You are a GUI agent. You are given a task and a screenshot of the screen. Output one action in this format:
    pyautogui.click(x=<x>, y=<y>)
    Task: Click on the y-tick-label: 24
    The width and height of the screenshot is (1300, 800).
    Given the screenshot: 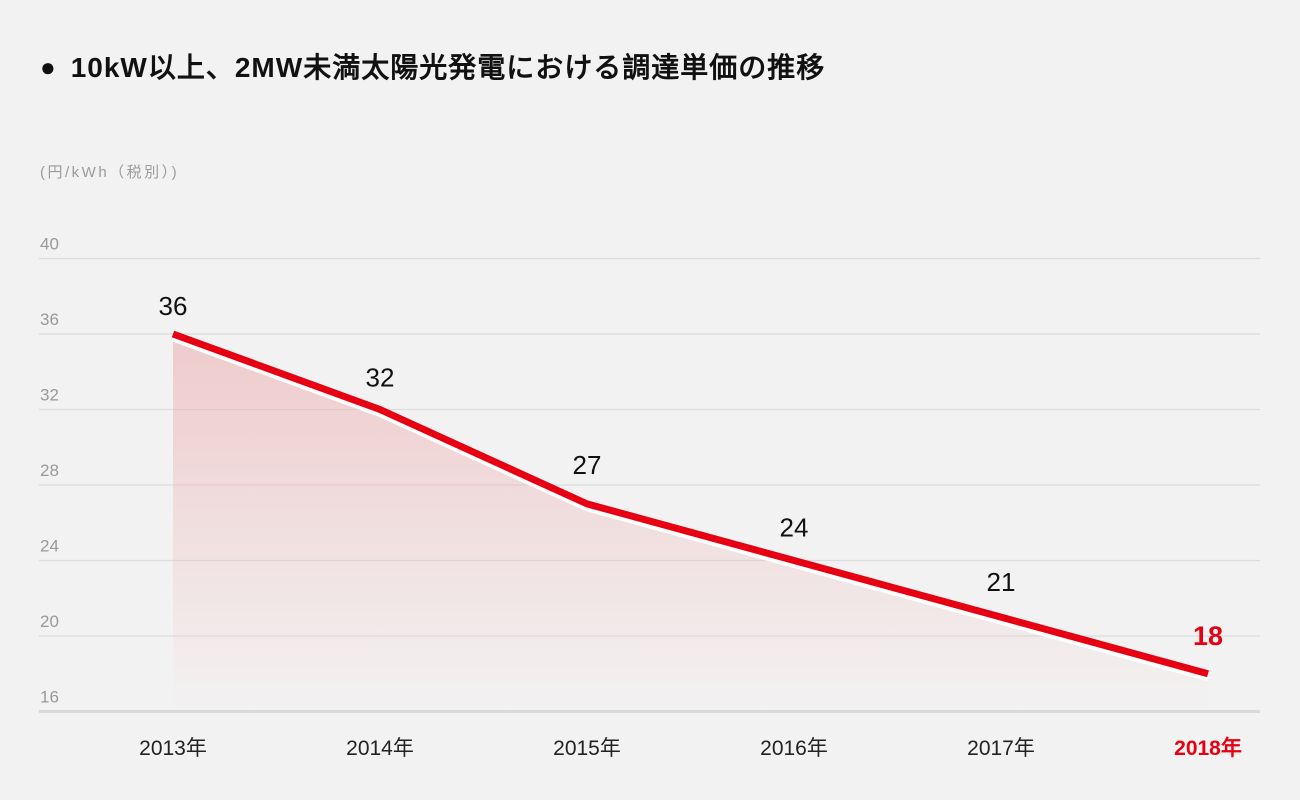 What is the action you would take?
    pyautogui.click(x=49, y=546)
    